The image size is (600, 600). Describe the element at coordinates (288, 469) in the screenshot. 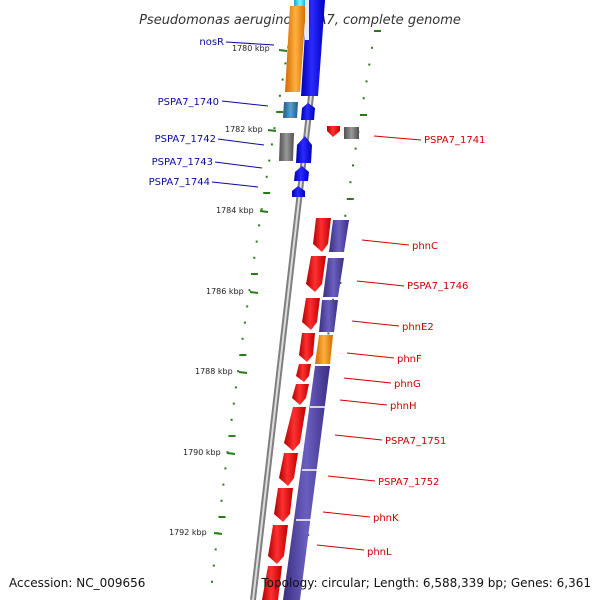

I see `gene-PSPA7_1752-arrow` at that location.